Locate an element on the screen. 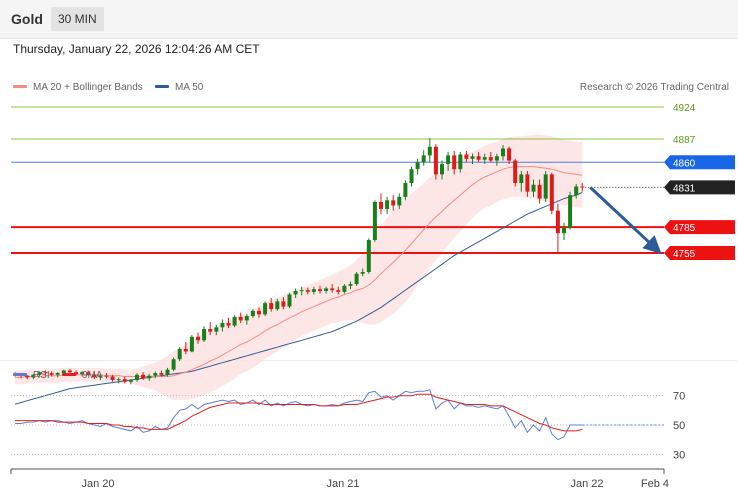  chart-header: Gold 30 MIN is located at coordinates (369, 19).